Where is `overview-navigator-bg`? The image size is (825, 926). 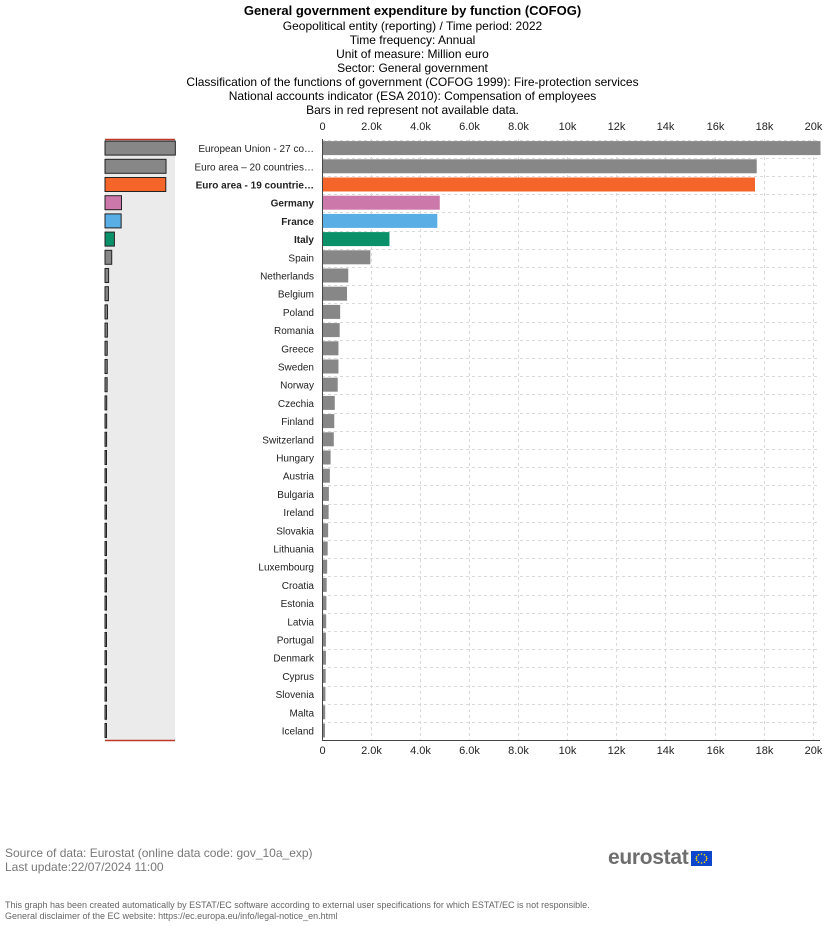
overview-navigator-bg is located at coordinates (140, 440).